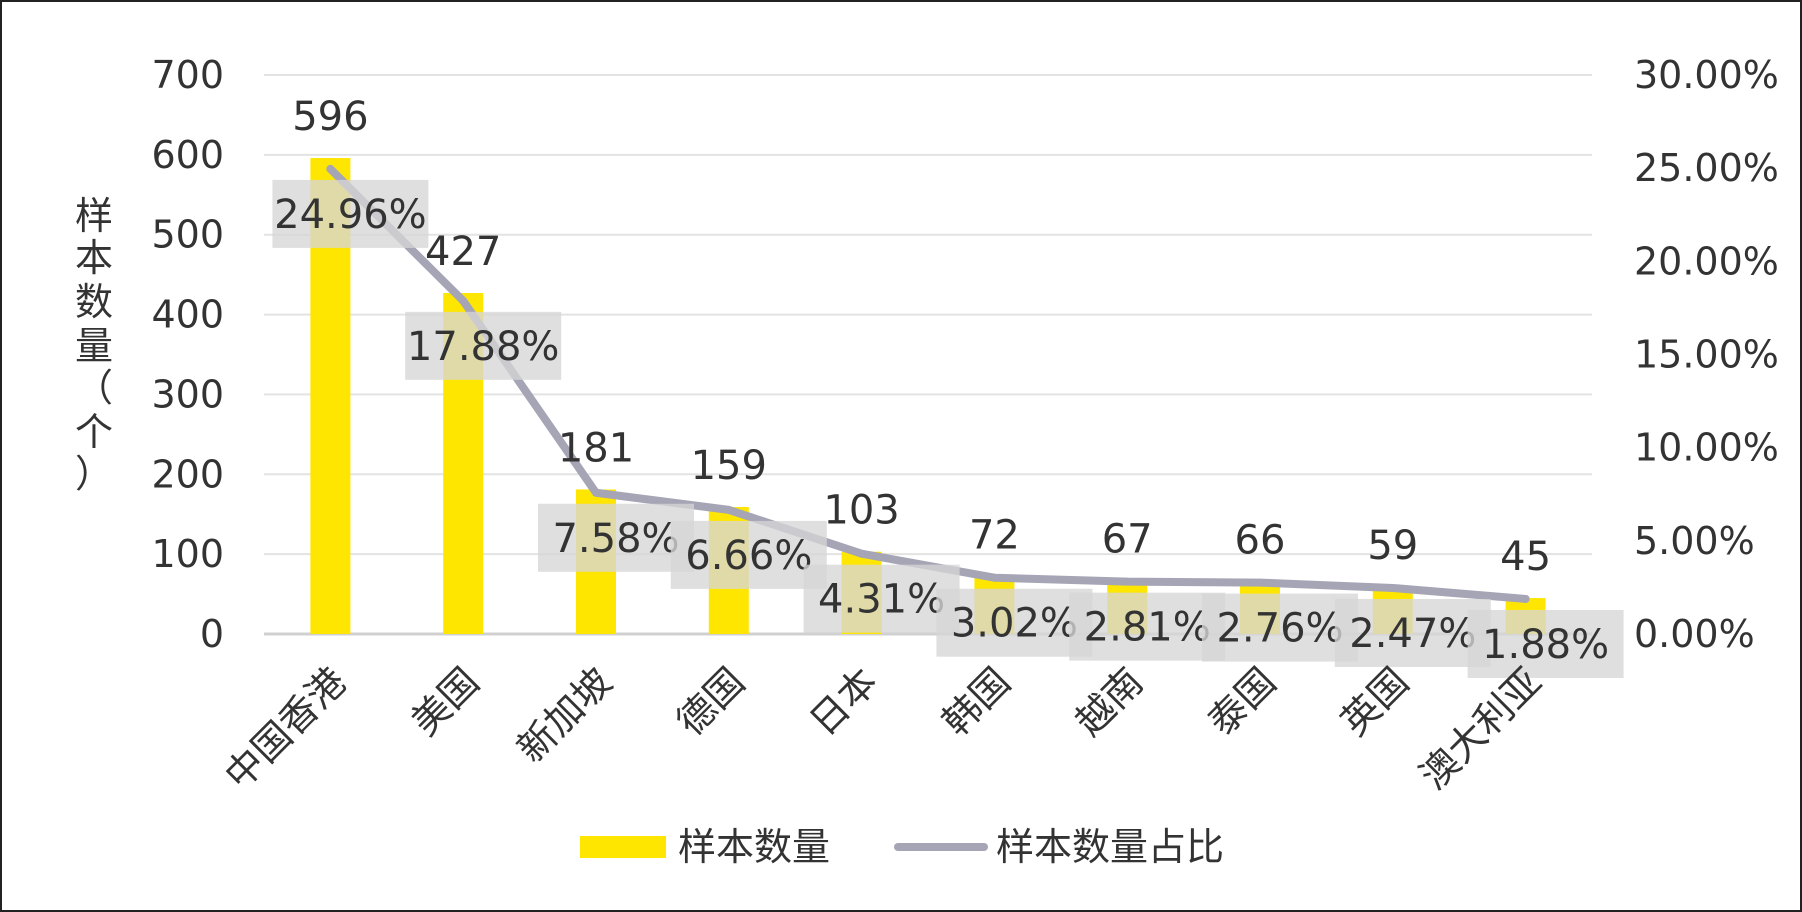  Describe the element at coordinates (1694, 634) in the screenshot. I see `y2-tick-label: 0.00%` at that location.